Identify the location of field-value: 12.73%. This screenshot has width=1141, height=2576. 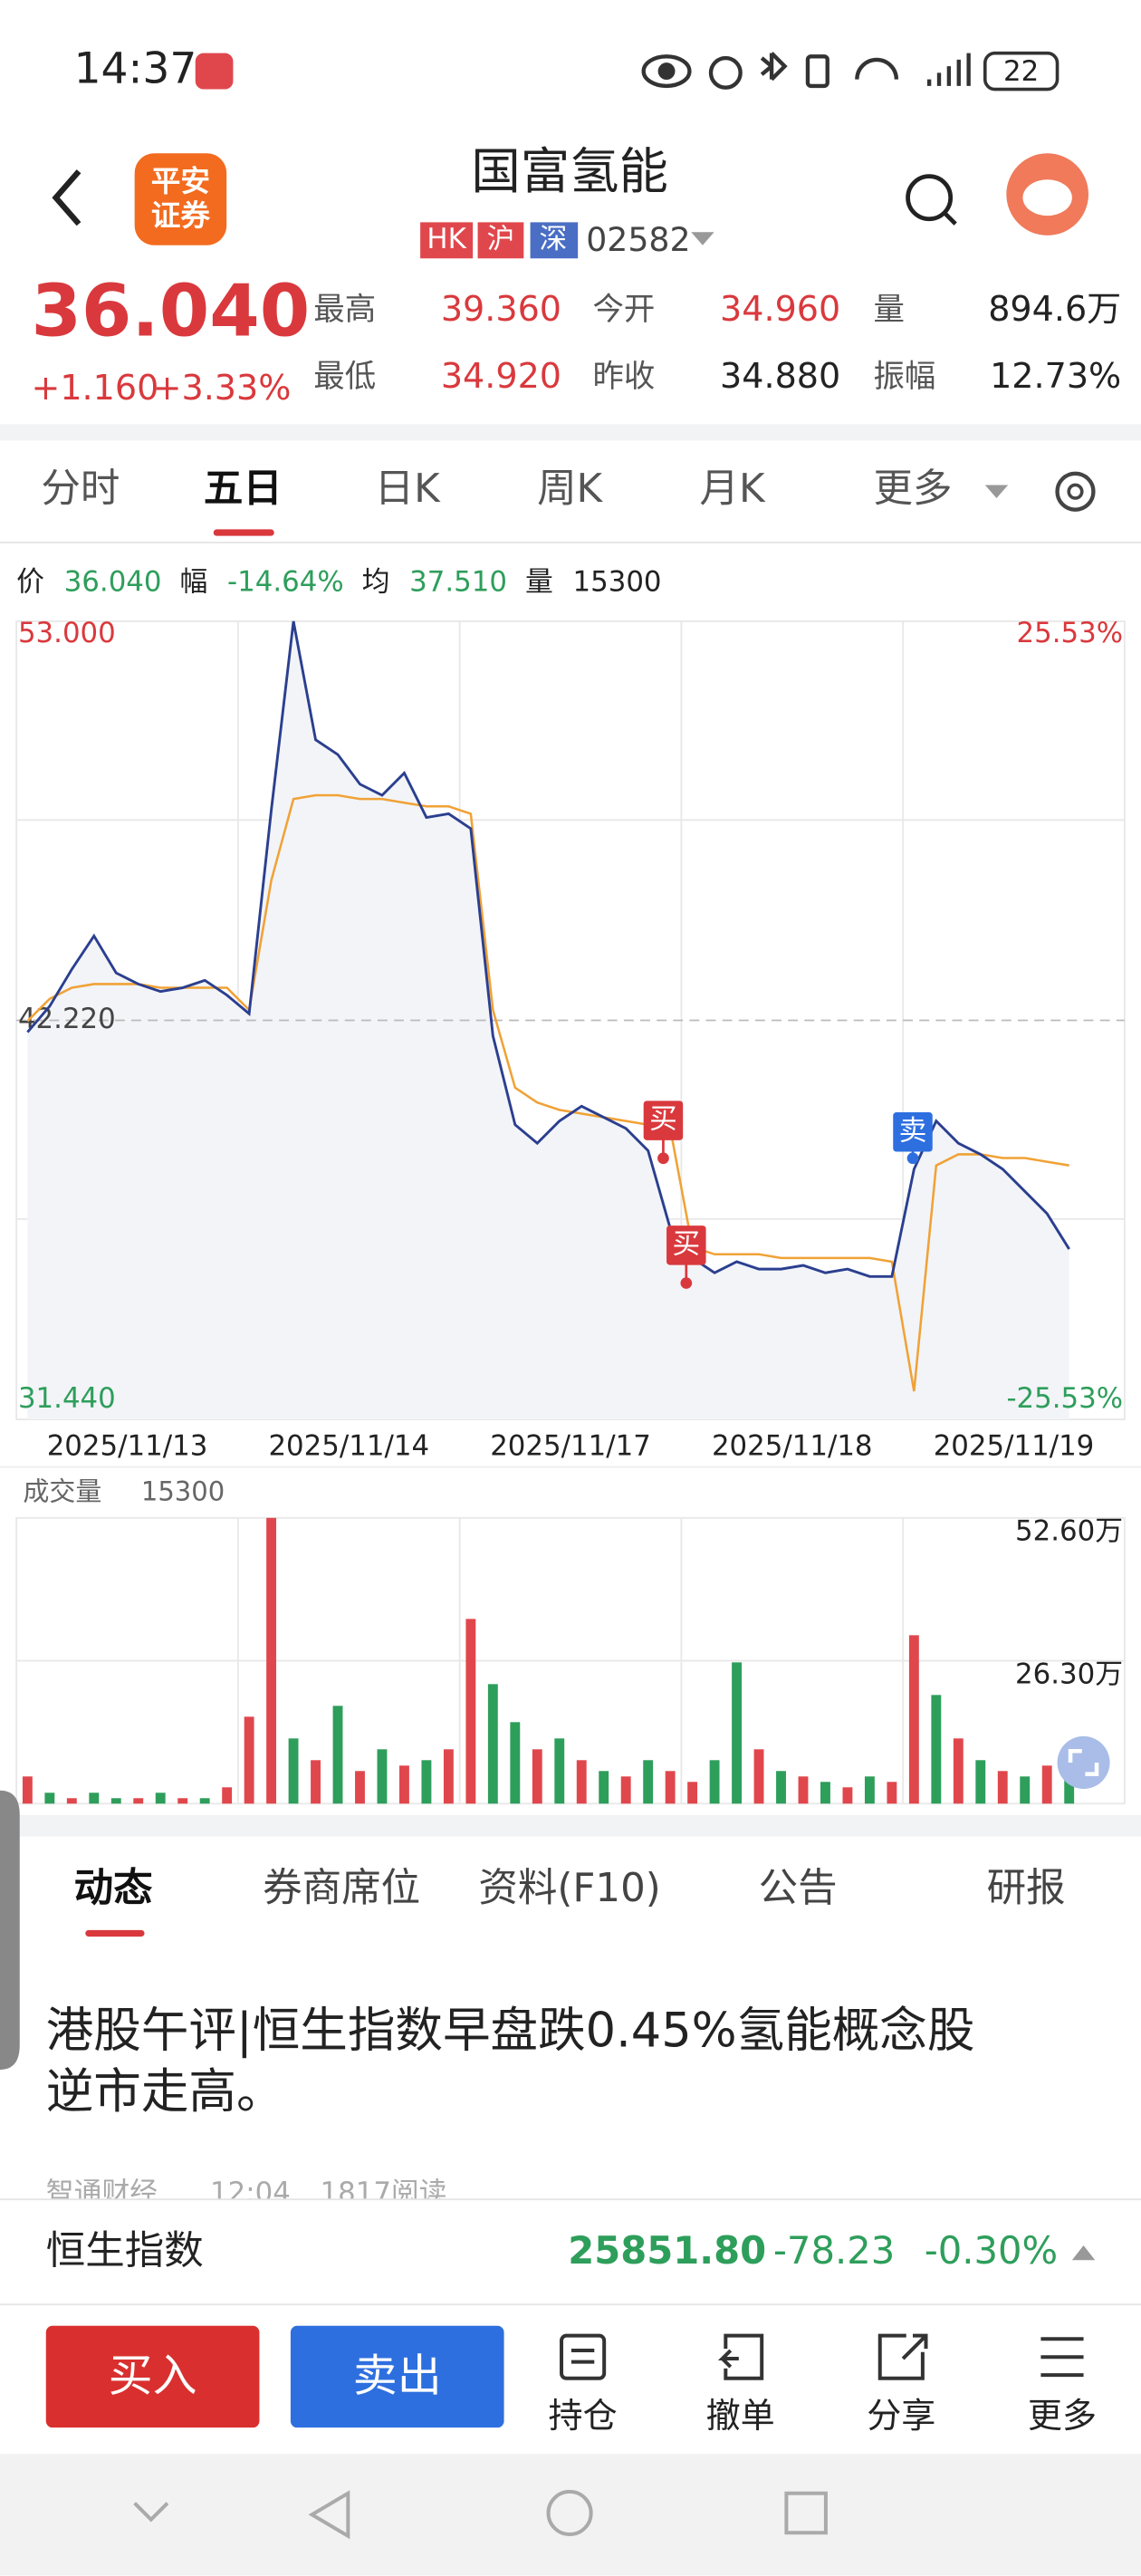
(1055, 376).